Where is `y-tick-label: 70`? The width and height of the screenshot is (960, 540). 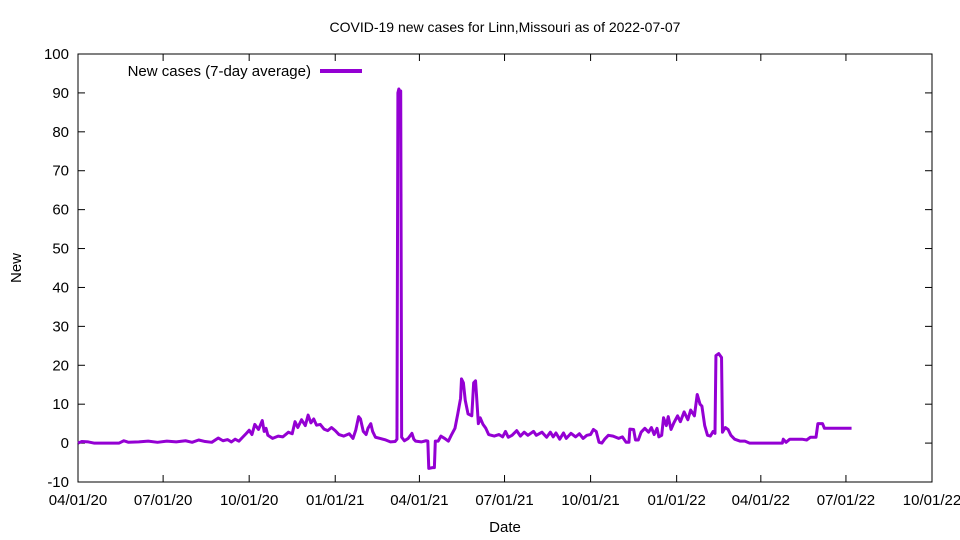
y-tick-label: 70 is located at coordinates (60, 171).